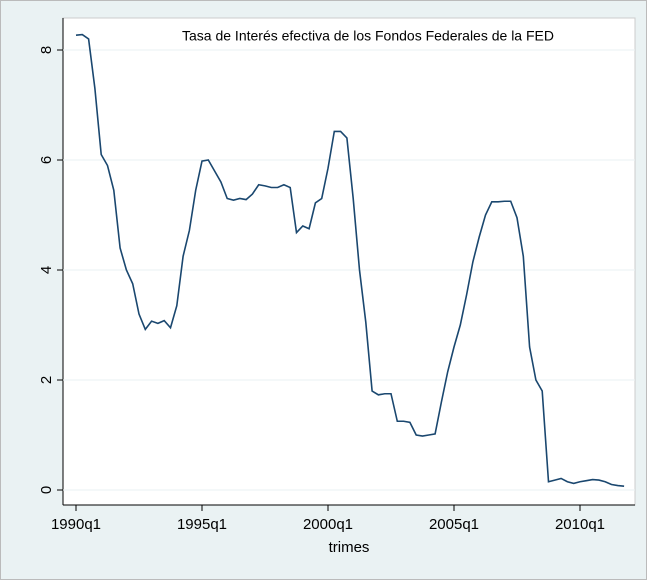 This screenshot has width=647, height=585. I want to click on x-tick-label: 1995q1, so click(202, 524).